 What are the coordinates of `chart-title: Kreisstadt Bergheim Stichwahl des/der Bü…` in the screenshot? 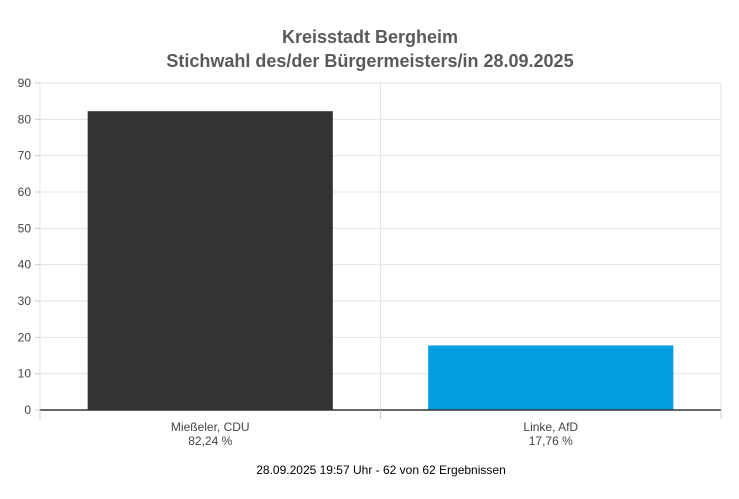 It's located at (369, 49).